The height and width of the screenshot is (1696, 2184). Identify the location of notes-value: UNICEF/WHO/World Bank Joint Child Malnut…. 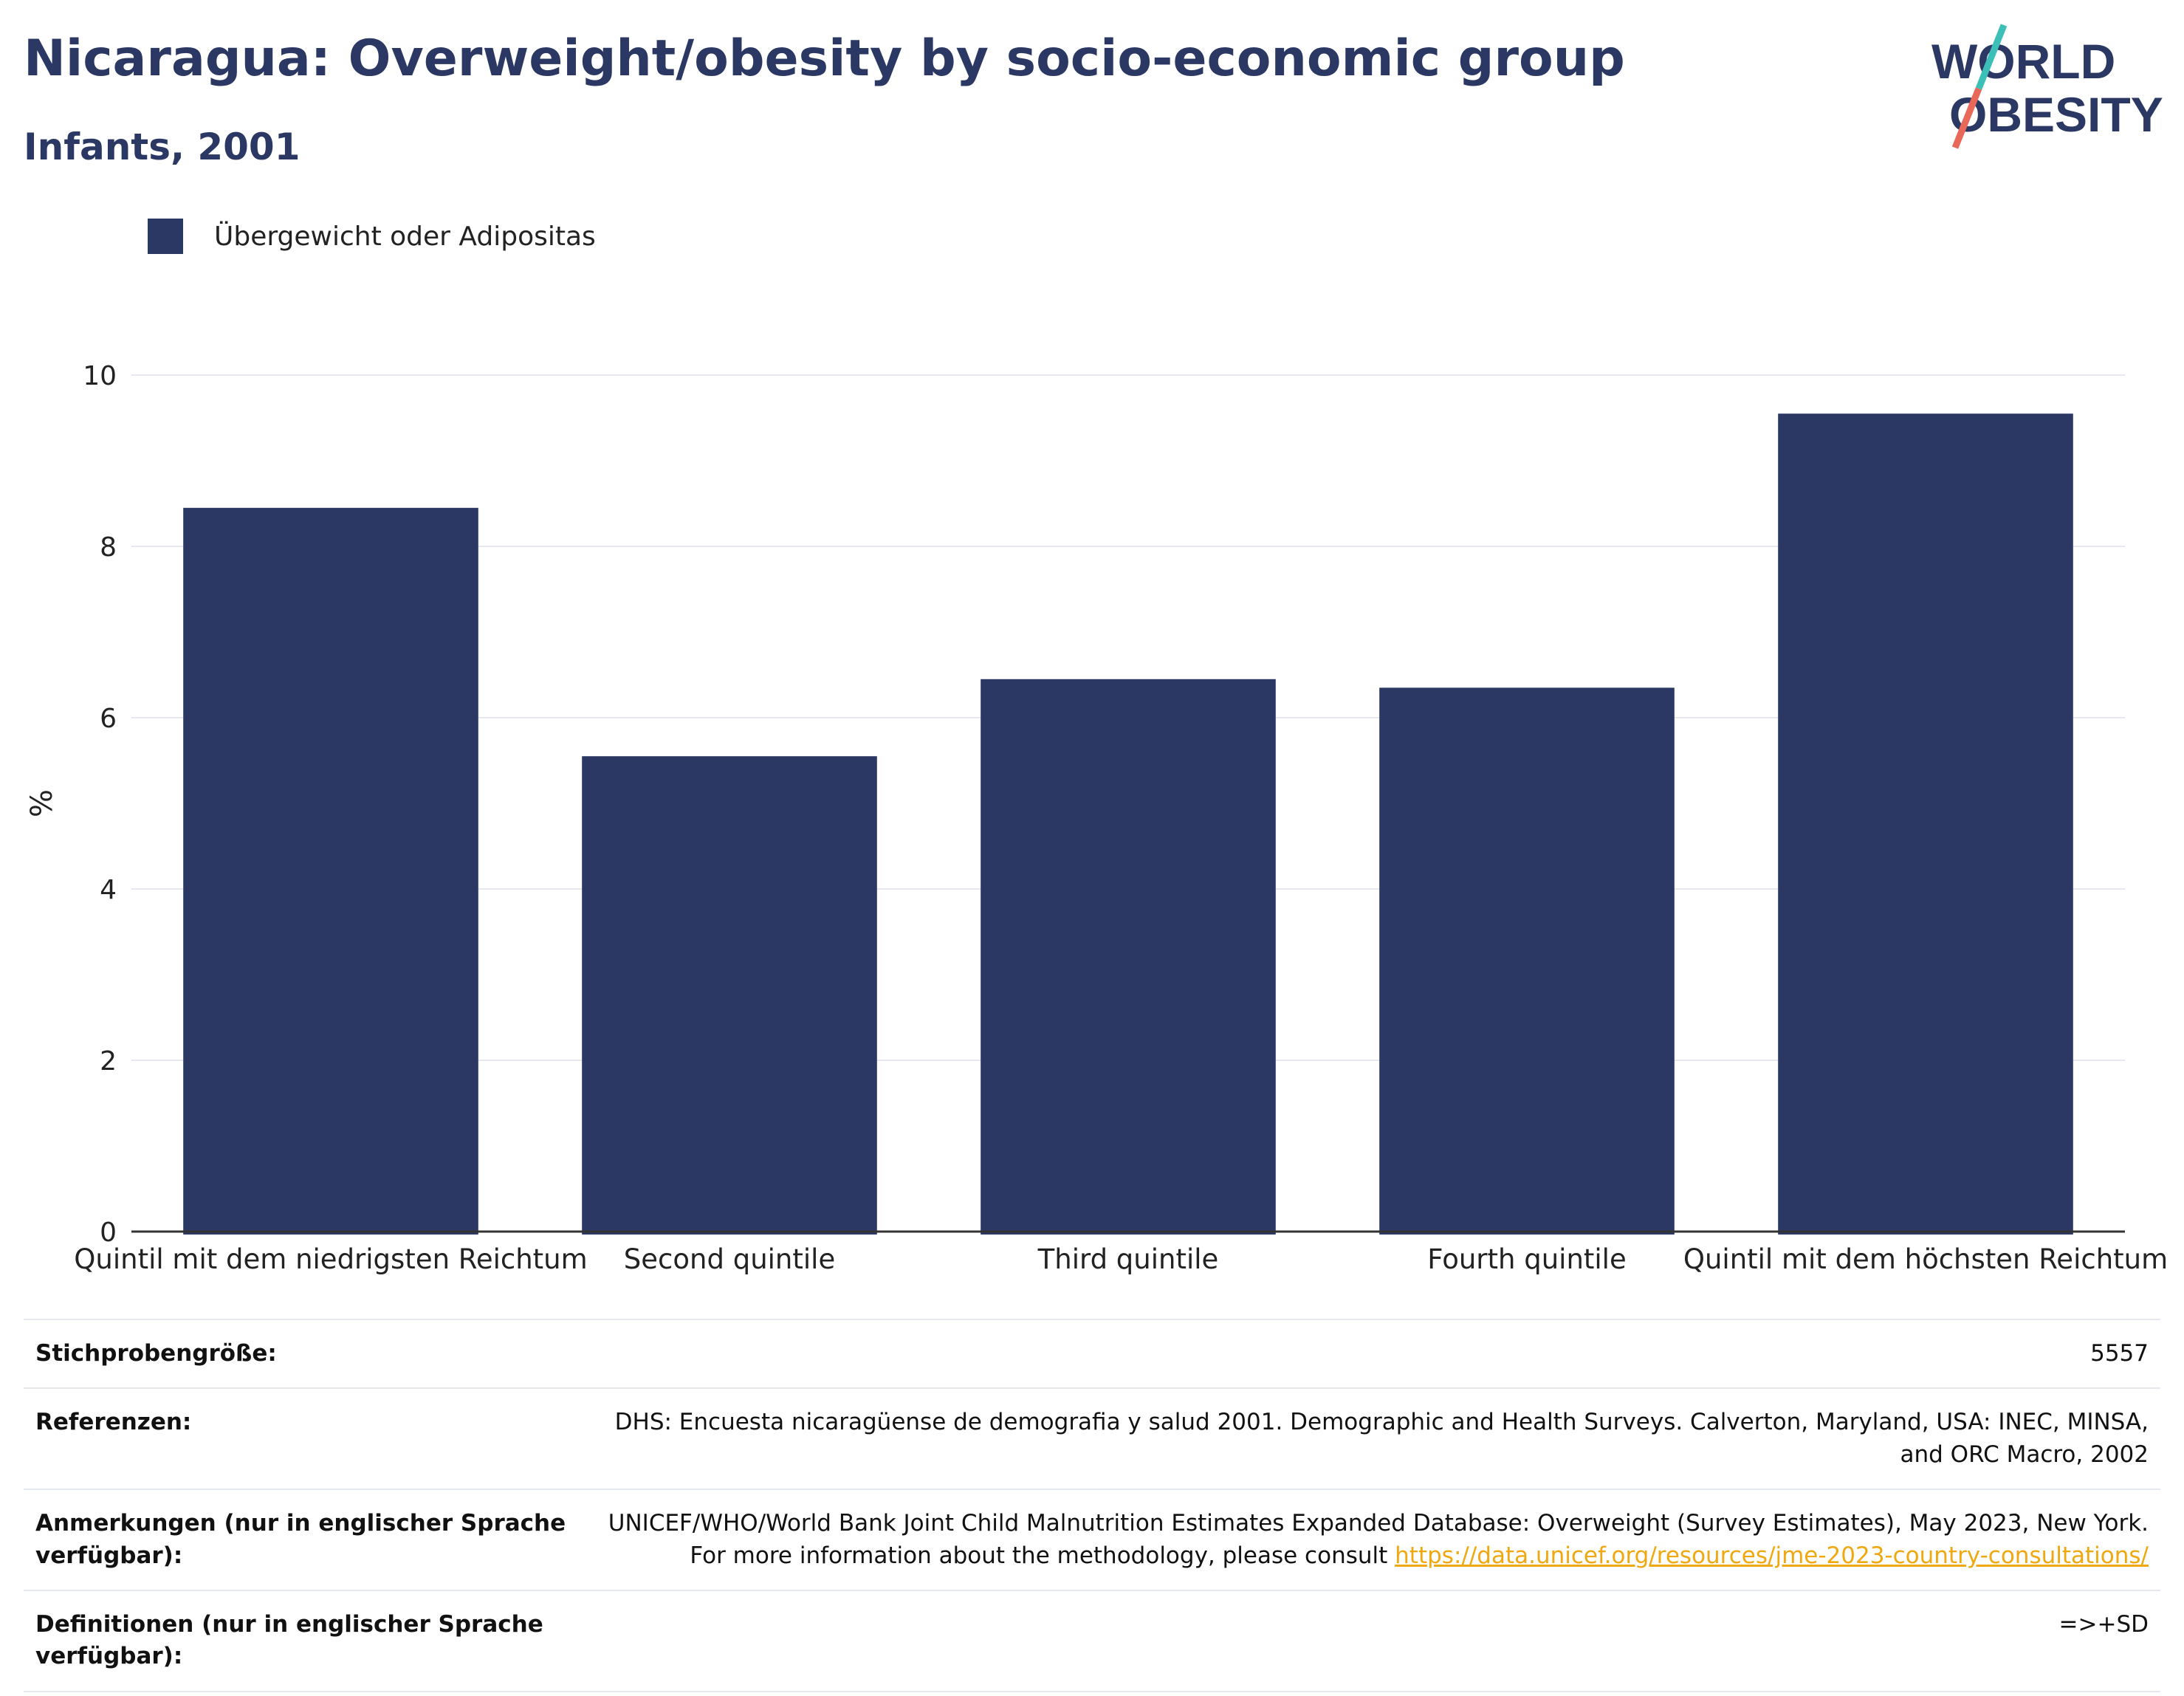
(1379, 1540).